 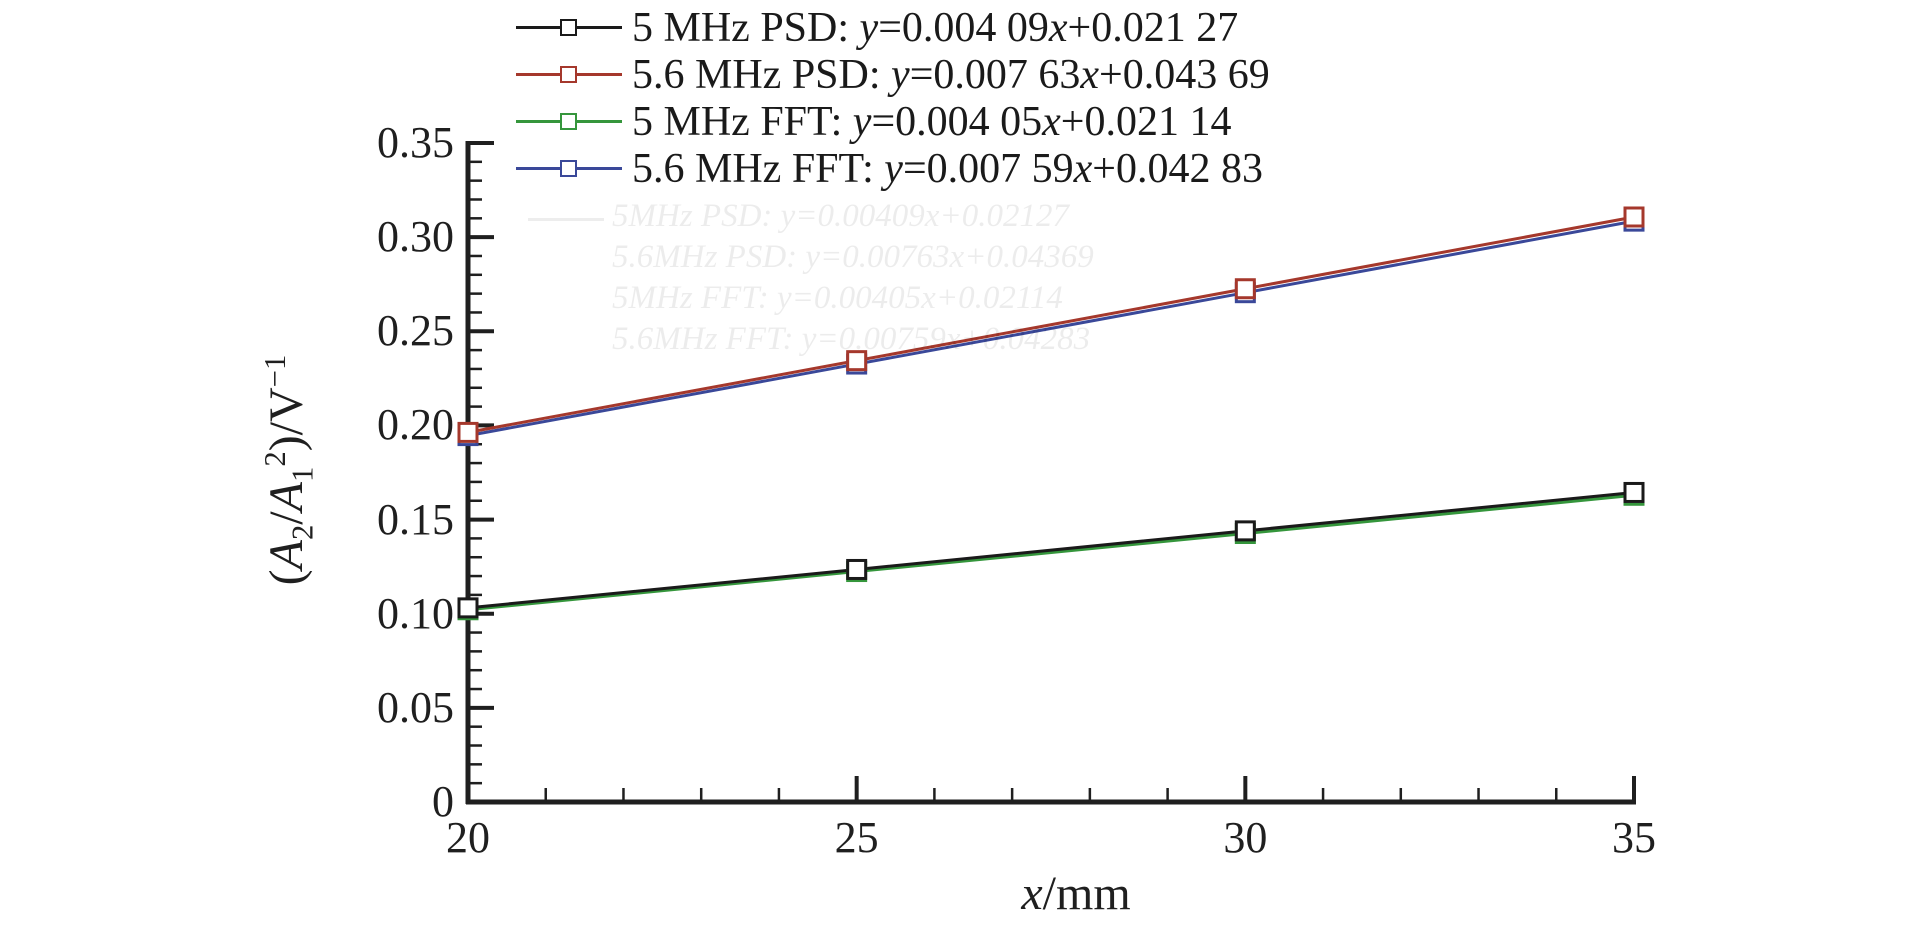 I want to click on x-tick-label: 20, so click(x=468, y=837).